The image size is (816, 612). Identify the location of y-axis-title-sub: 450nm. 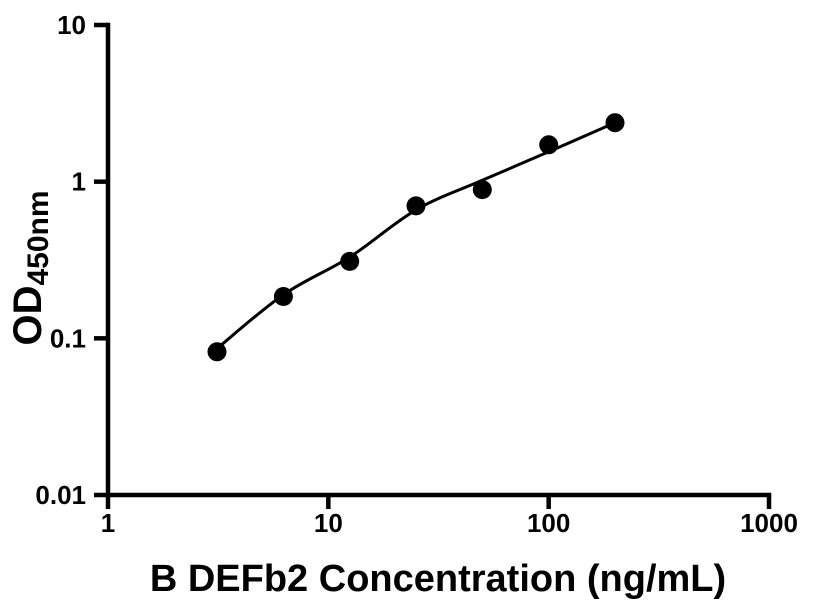
(38, 237).